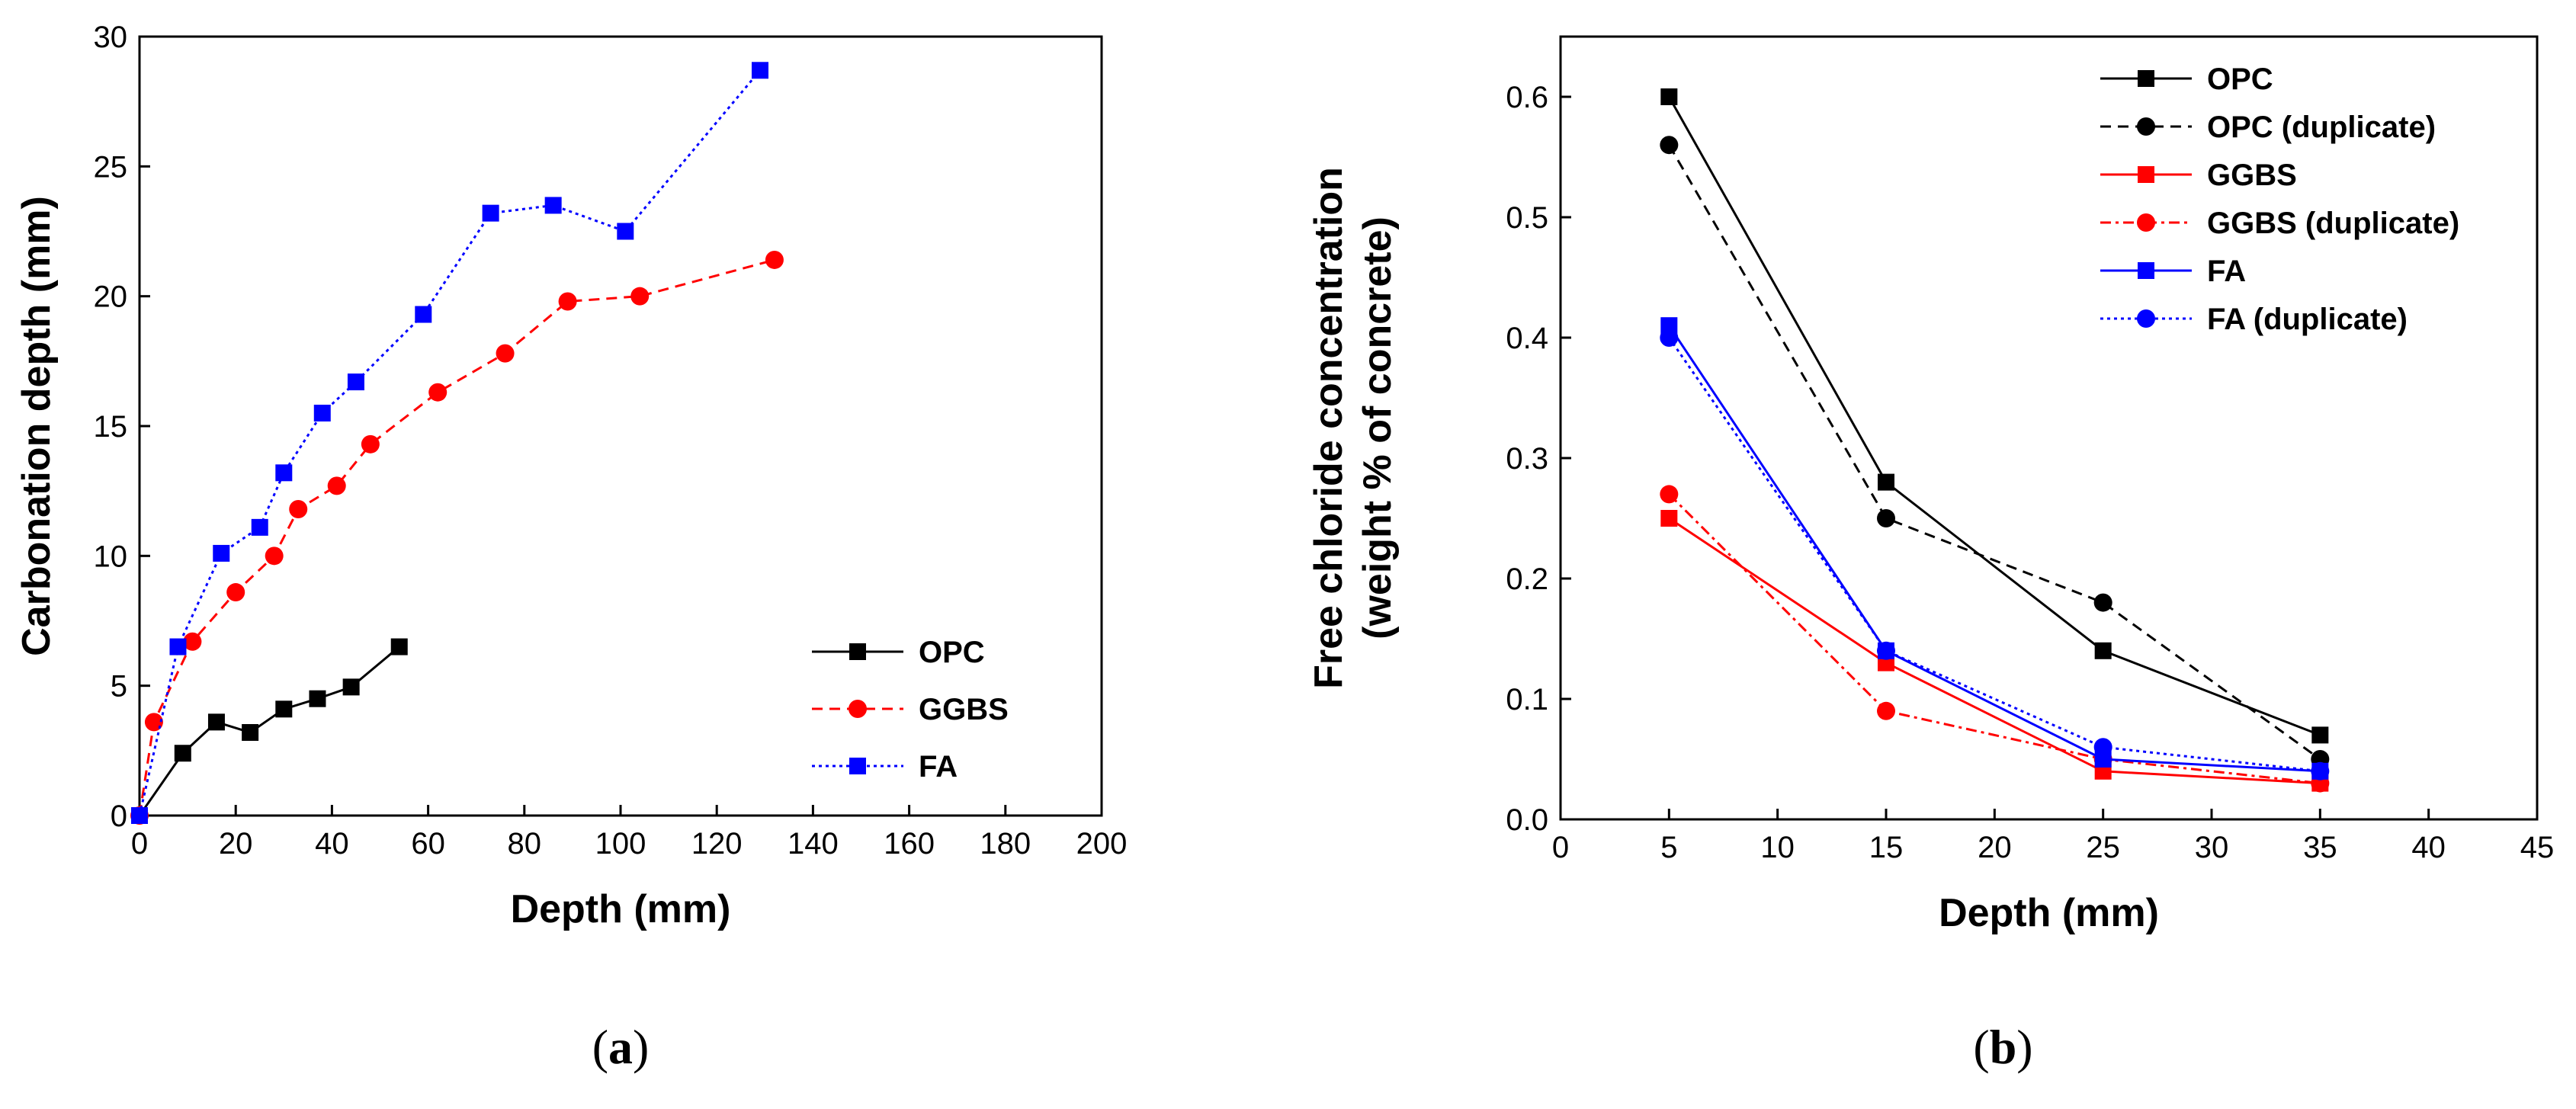 This screenshot has height=1109, width=2576. I want to click on series-ggbs-duplicate, so click(1995, 639).